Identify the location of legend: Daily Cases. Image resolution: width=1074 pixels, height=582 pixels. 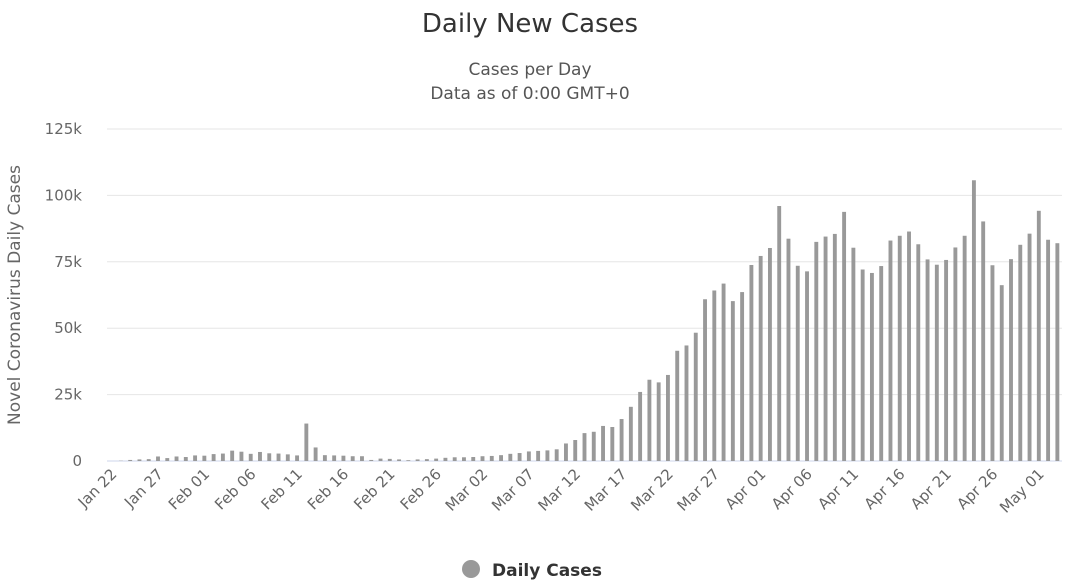
(532, 570).